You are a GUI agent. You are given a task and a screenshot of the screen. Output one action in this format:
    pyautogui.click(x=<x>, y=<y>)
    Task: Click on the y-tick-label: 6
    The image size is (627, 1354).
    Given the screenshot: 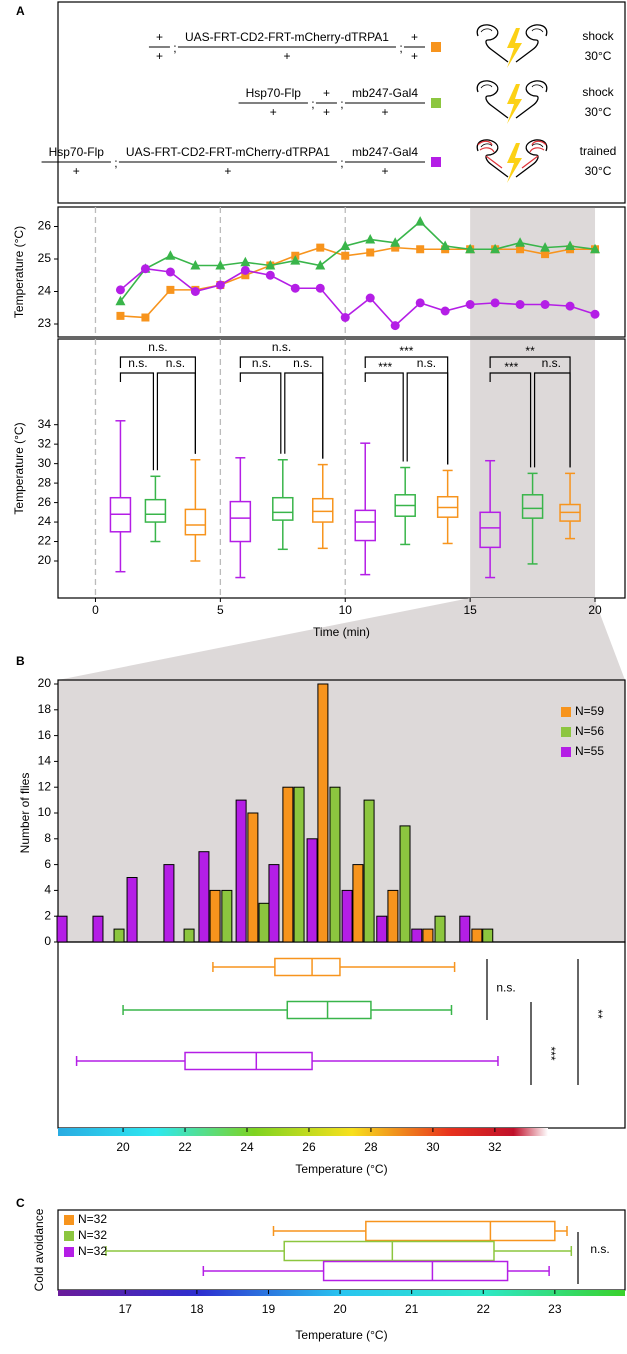 What is the action you would take?
    pyautogui.click(x=47, y=864)
    